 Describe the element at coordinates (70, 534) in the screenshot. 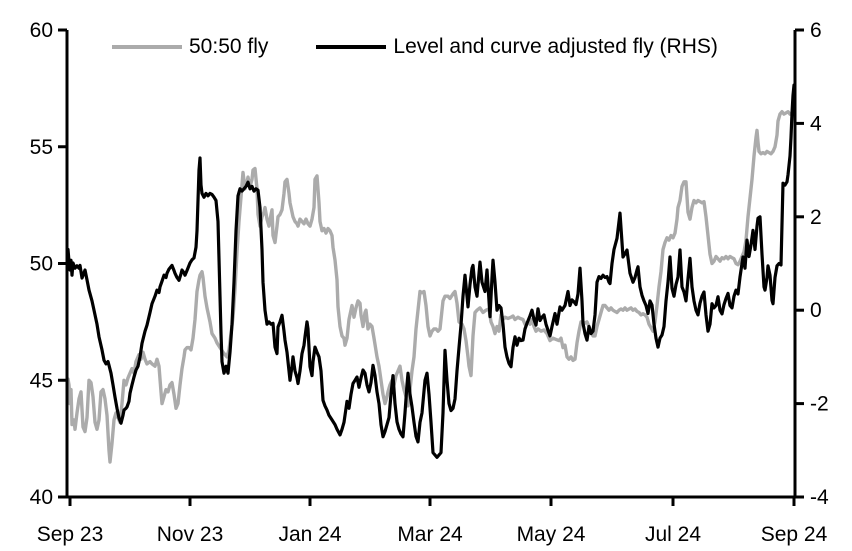

I see `x-axis-tick-label: Sep 23` at that location.